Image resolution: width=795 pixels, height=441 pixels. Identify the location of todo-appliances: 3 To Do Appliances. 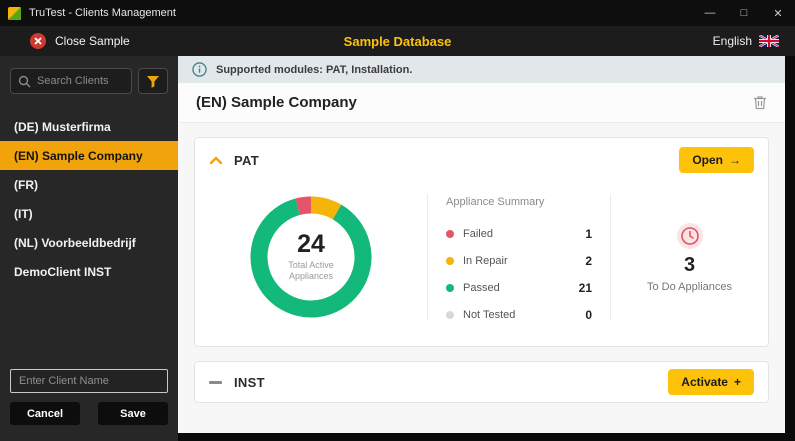
(689, 257).